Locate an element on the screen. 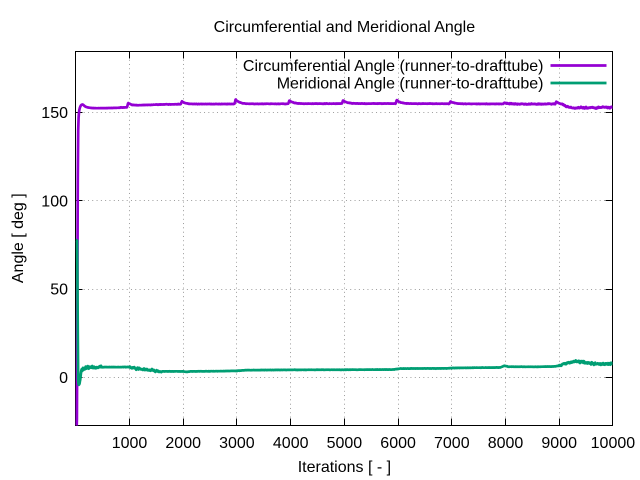 The height and width of the screenshot is (480, 640). svg-text: 9000 is located at coordinates (559, 443).